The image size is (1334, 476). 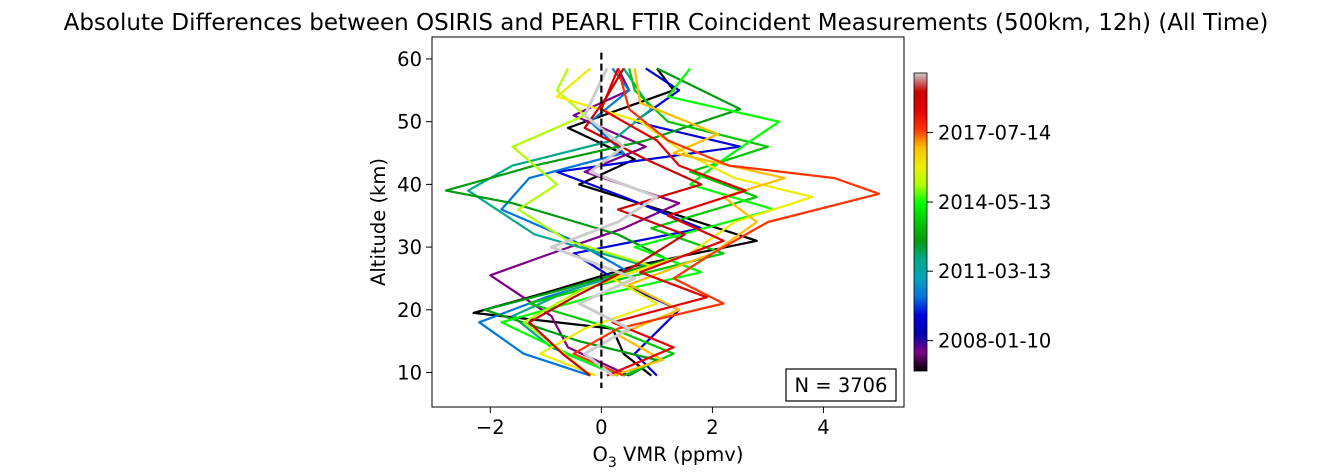 I want to click on y-tick-label: 60, so click(x=409, y=59).